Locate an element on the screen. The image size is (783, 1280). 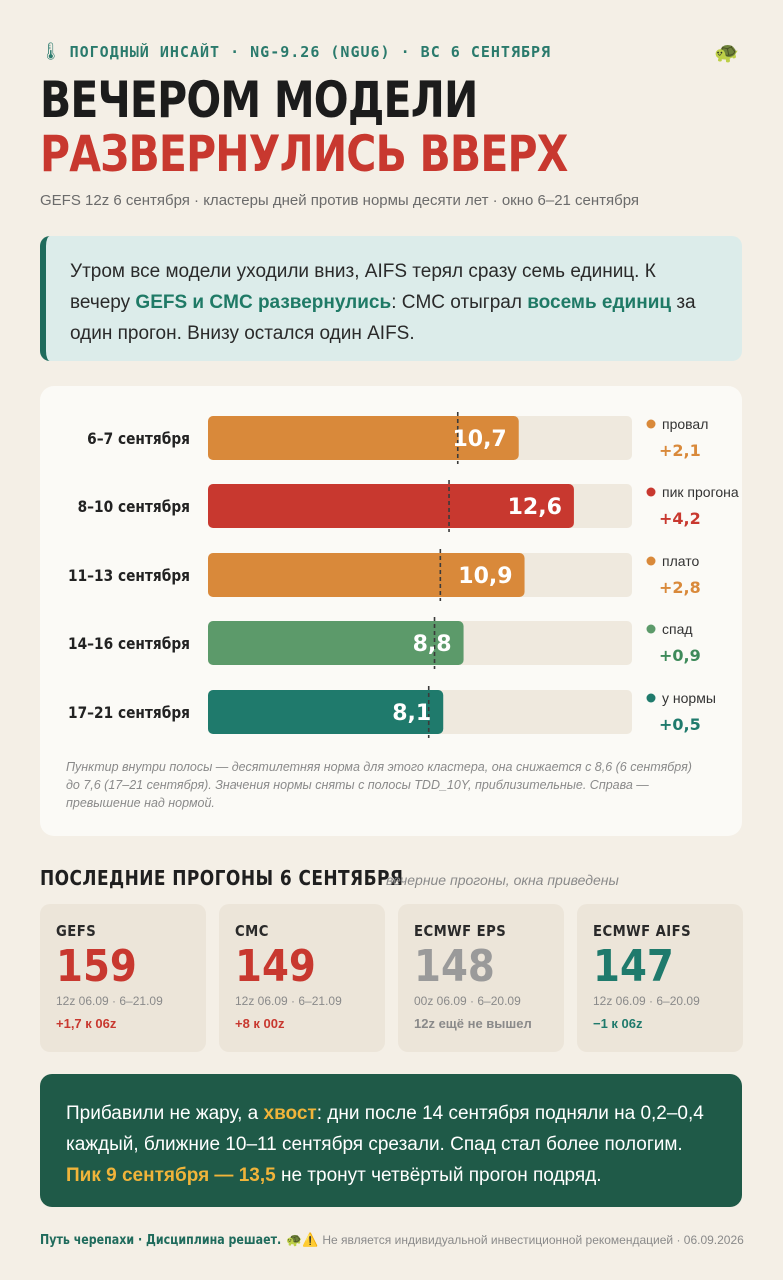
delta-label: +4,2 is located at coordinates (680, 518).